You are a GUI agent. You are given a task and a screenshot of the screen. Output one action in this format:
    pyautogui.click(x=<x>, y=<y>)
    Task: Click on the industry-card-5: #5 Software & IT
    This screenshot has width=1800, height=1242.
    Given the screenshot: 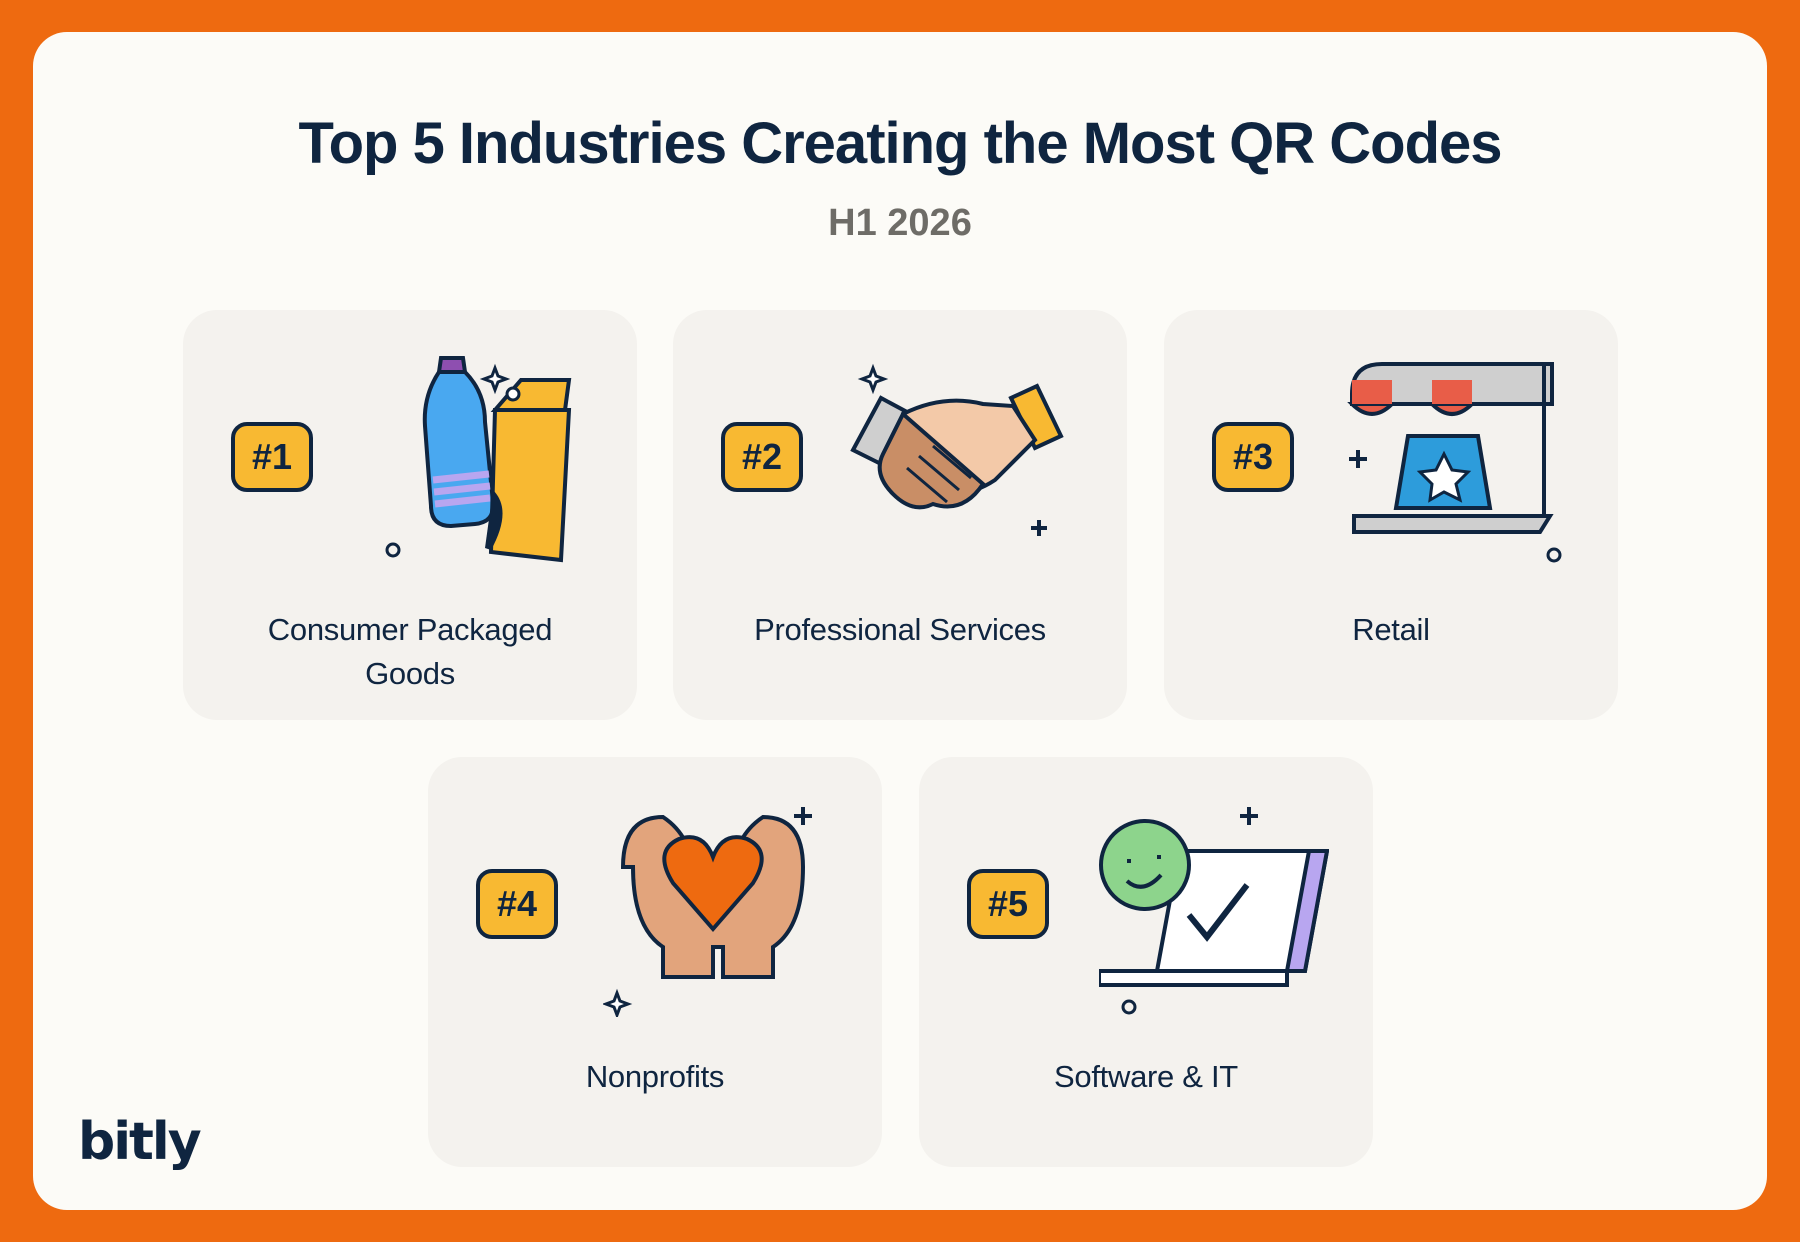 What is the action you would take?
    pyautogui.click(x=1146, y=962)
    